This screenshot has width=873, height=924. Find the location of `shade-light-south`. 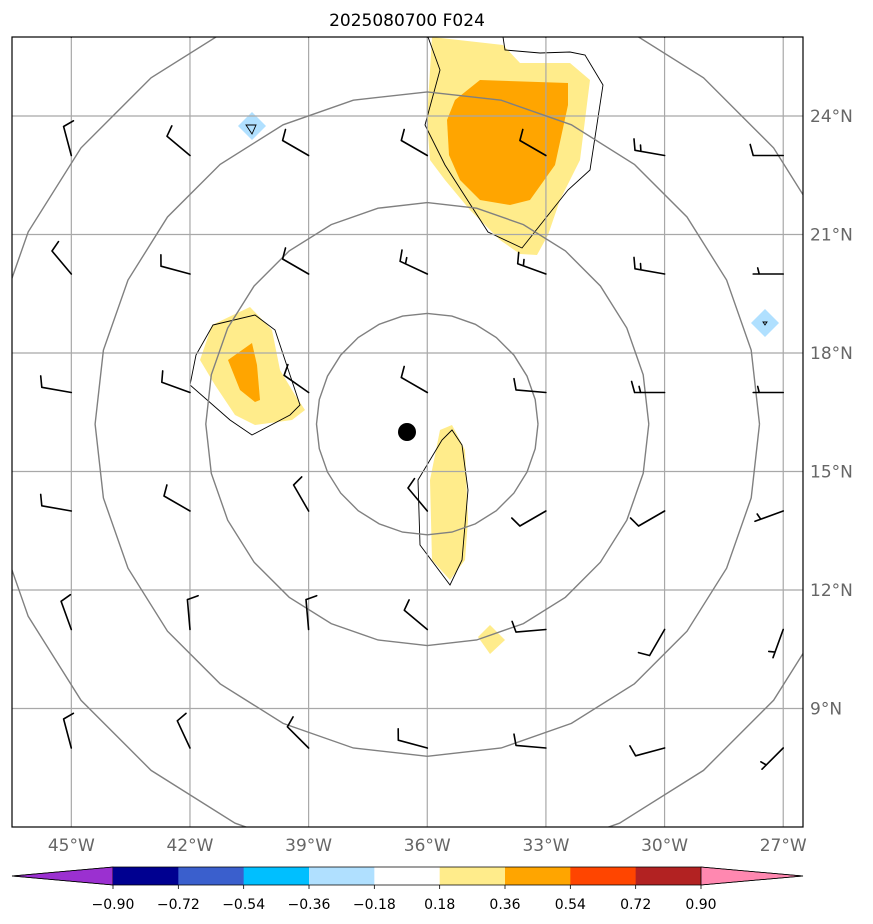

shade-light-south is located at coordinates (491, 639).